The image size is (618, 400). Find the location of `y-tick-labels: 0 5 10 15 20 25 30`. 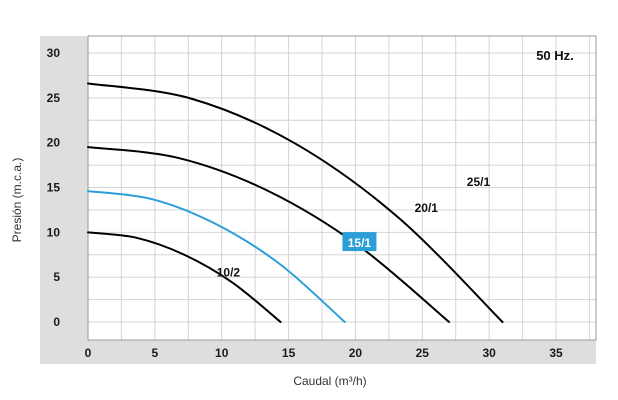

y-tick-labels: 0 5 10 15 20 25 30 is located at coordinates (54, 187).